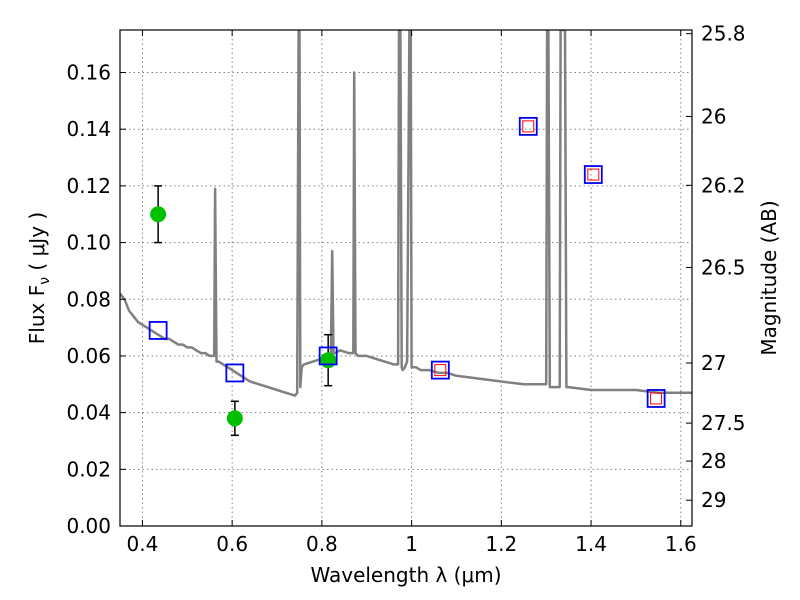  What do you see at coordinates (37, 244) in the screenshot?
I see `y-axis-title-unit: ( μJy )` at bounding box center [37, 244].